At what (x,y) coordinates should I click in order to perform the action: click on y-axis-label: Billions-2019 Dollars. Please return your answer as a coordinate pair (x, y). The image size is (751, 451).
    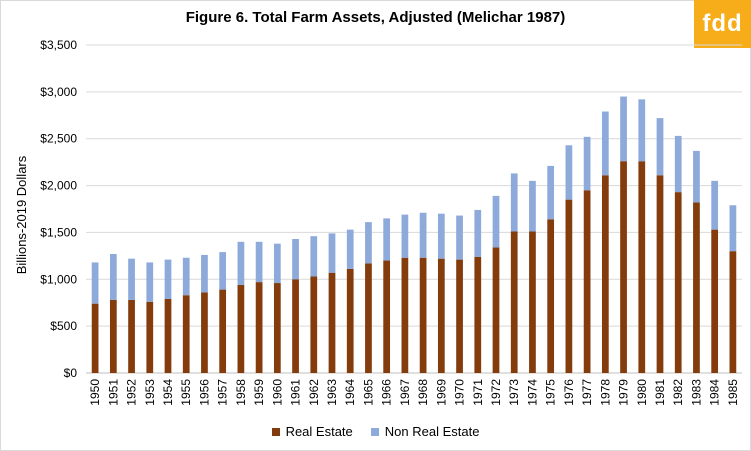
    Looking at the image, I should click on (21, 214).